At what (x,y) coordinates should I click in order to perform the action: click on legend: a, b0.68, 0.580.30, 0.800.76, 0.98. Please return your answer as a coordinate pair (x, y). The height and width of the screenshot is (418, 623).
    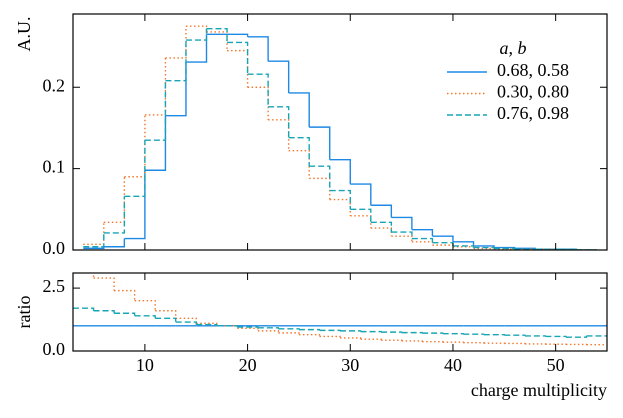
    Looking at the image, I should click on (508, 80).